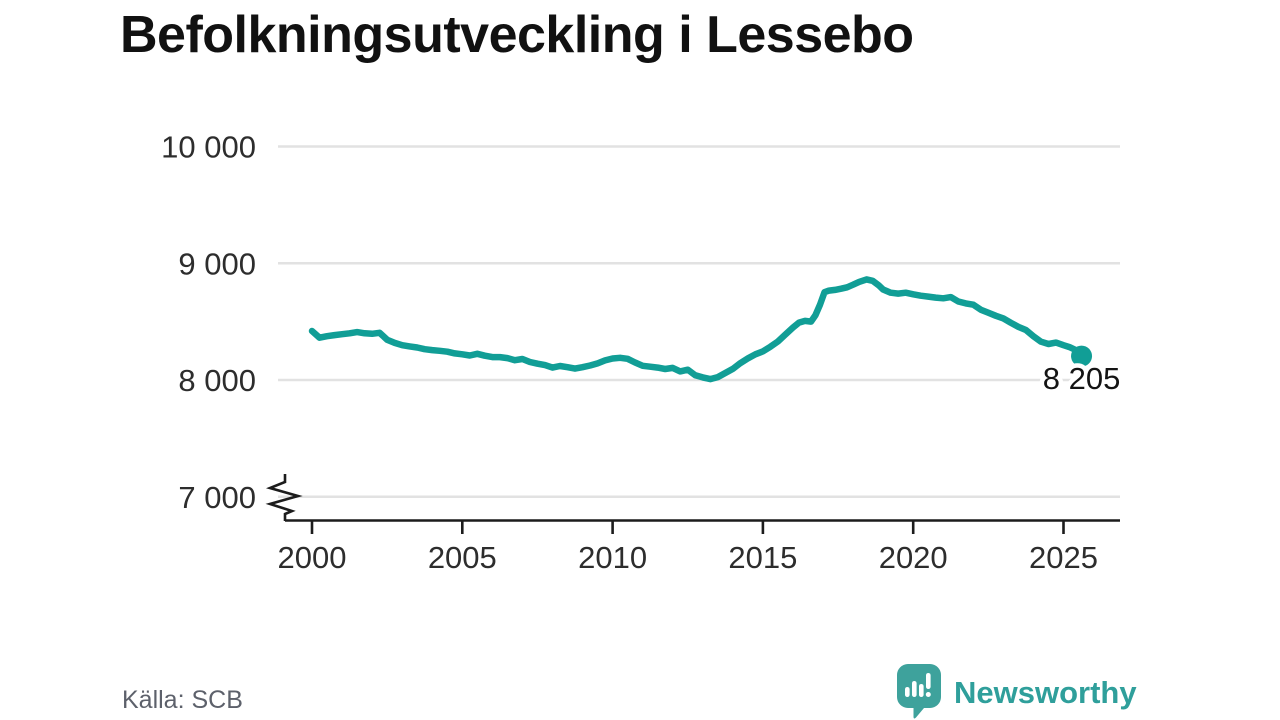  What do you see at coordinates (612, 557) in the screenshot?
I see `x-tick-label: 2010` at bounding box center [612, 557].